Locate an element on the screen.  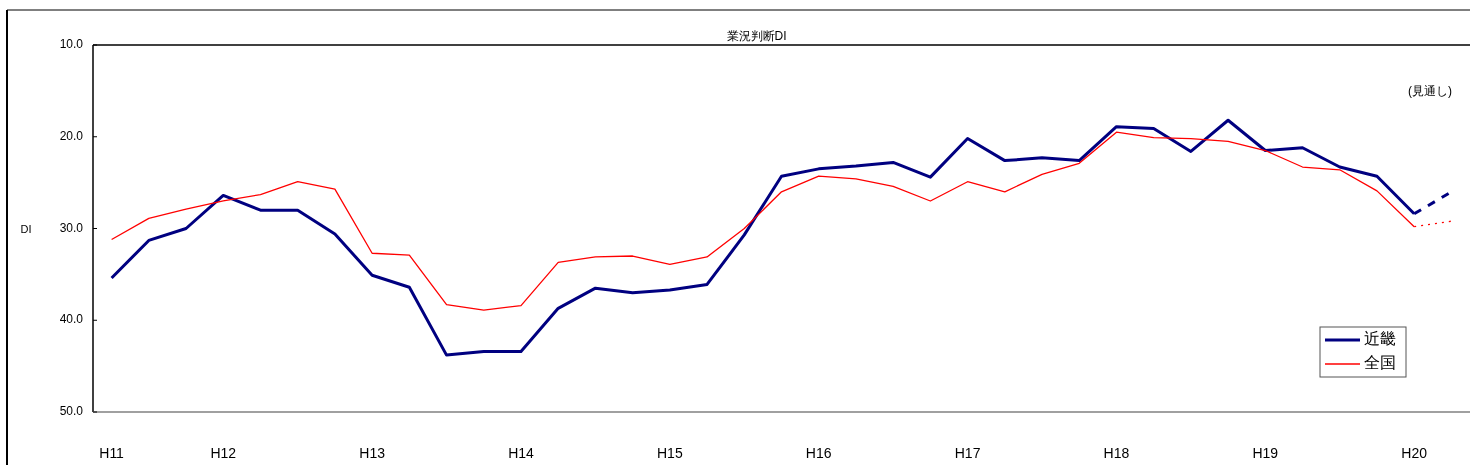
legend-label: 全国 is located at coordinates (1380, 363).